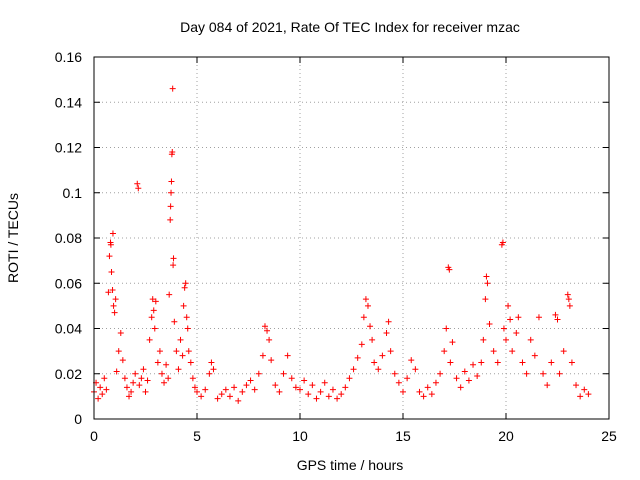 This screenshot has width=640, height=480. Describe the element at coordinates (68, 374) in the screenshot. I see `y-tick-label: 0.02` at that location.